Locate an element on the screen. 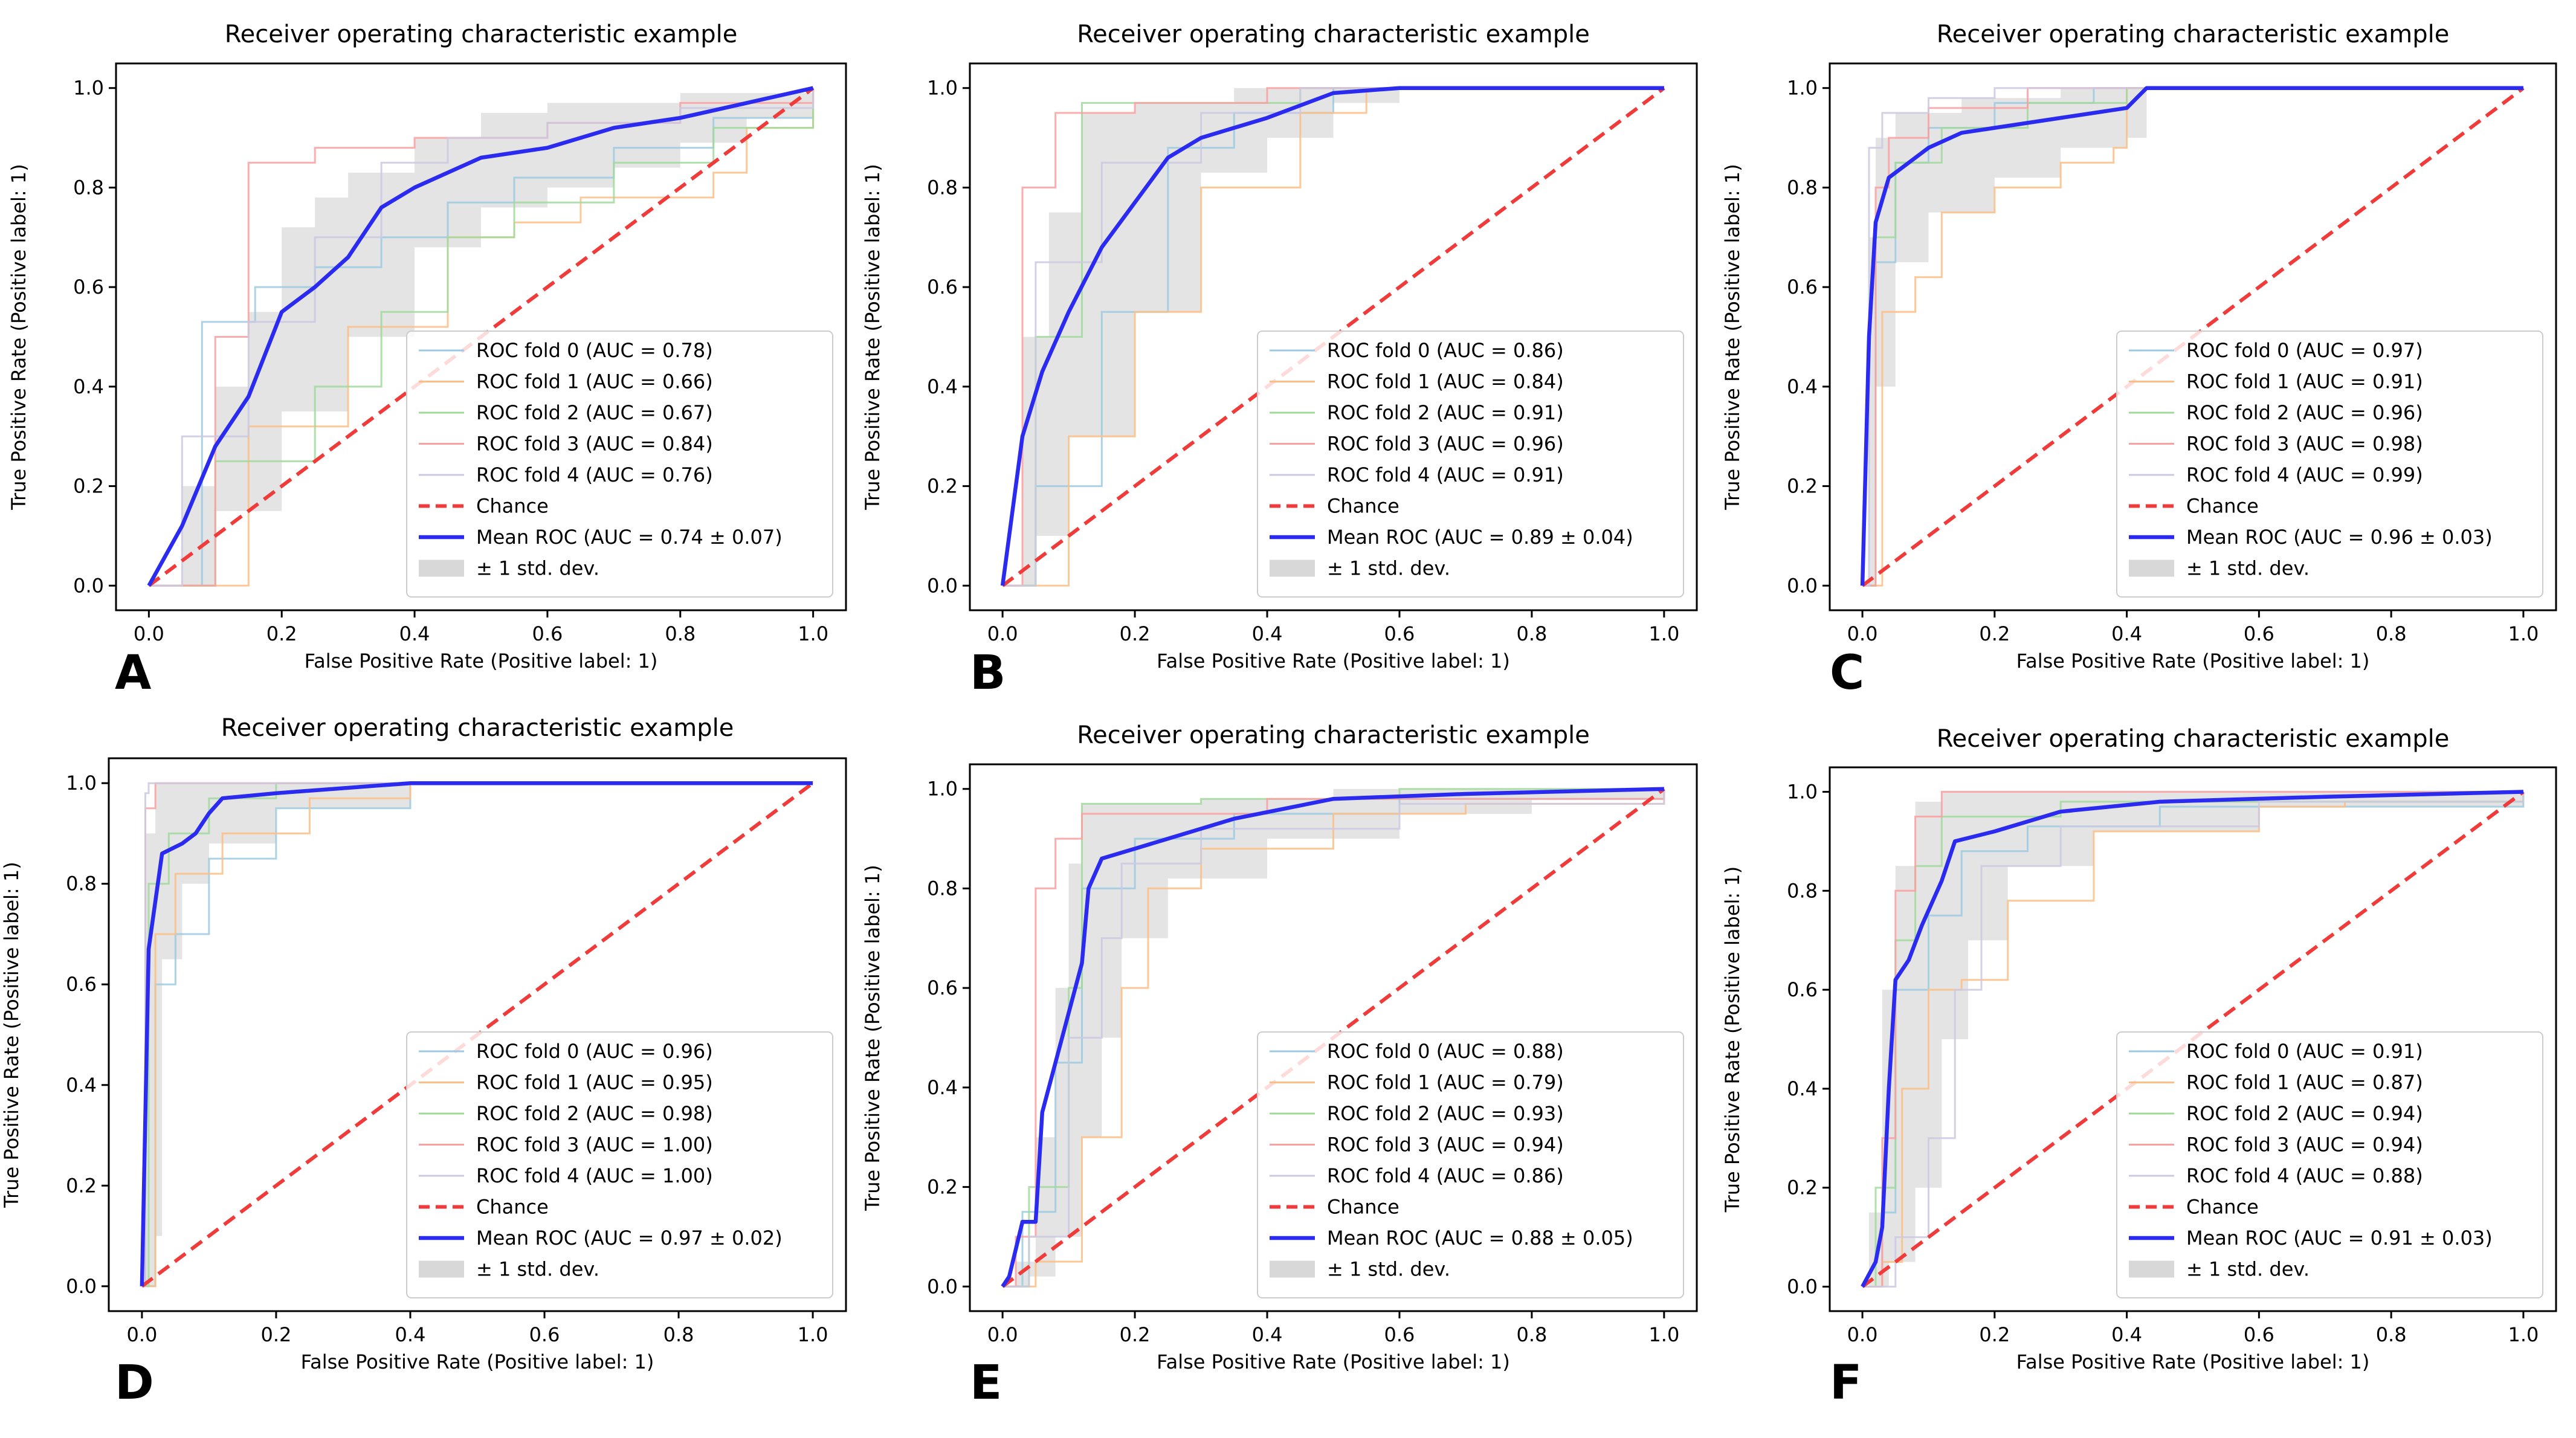 This screenshot has width=2576, height=1438. legend-swatch-std-f is located at coordinates (2152, 1269).